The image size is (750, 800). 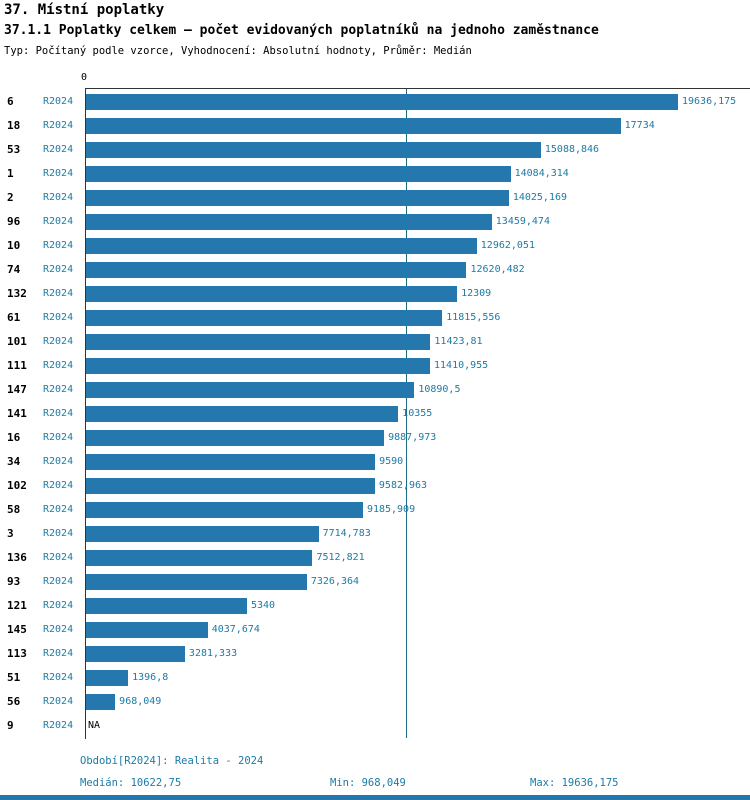 What do you see at coordinates (14, 461) in the screenshot?
I see `row-category-label: 34` at bounding box center [14, 461].